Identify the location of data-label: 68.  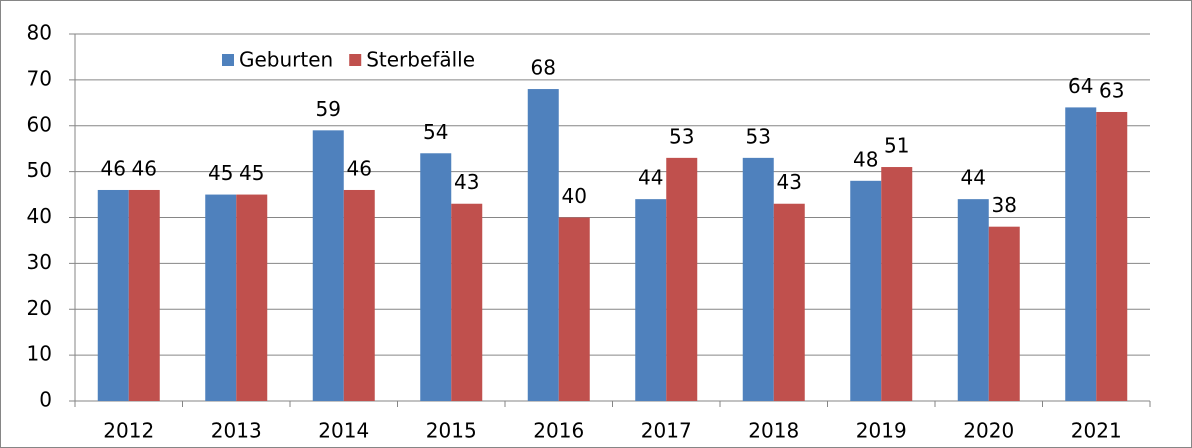
(543, 68).